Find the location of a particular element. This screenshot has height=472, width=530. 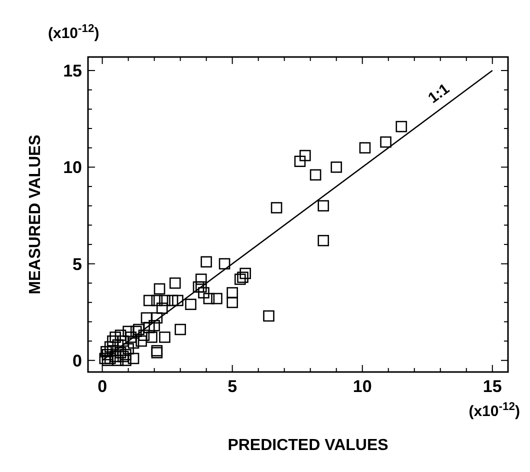

x-tick-label: 15 is located at coordinates (492, 386).